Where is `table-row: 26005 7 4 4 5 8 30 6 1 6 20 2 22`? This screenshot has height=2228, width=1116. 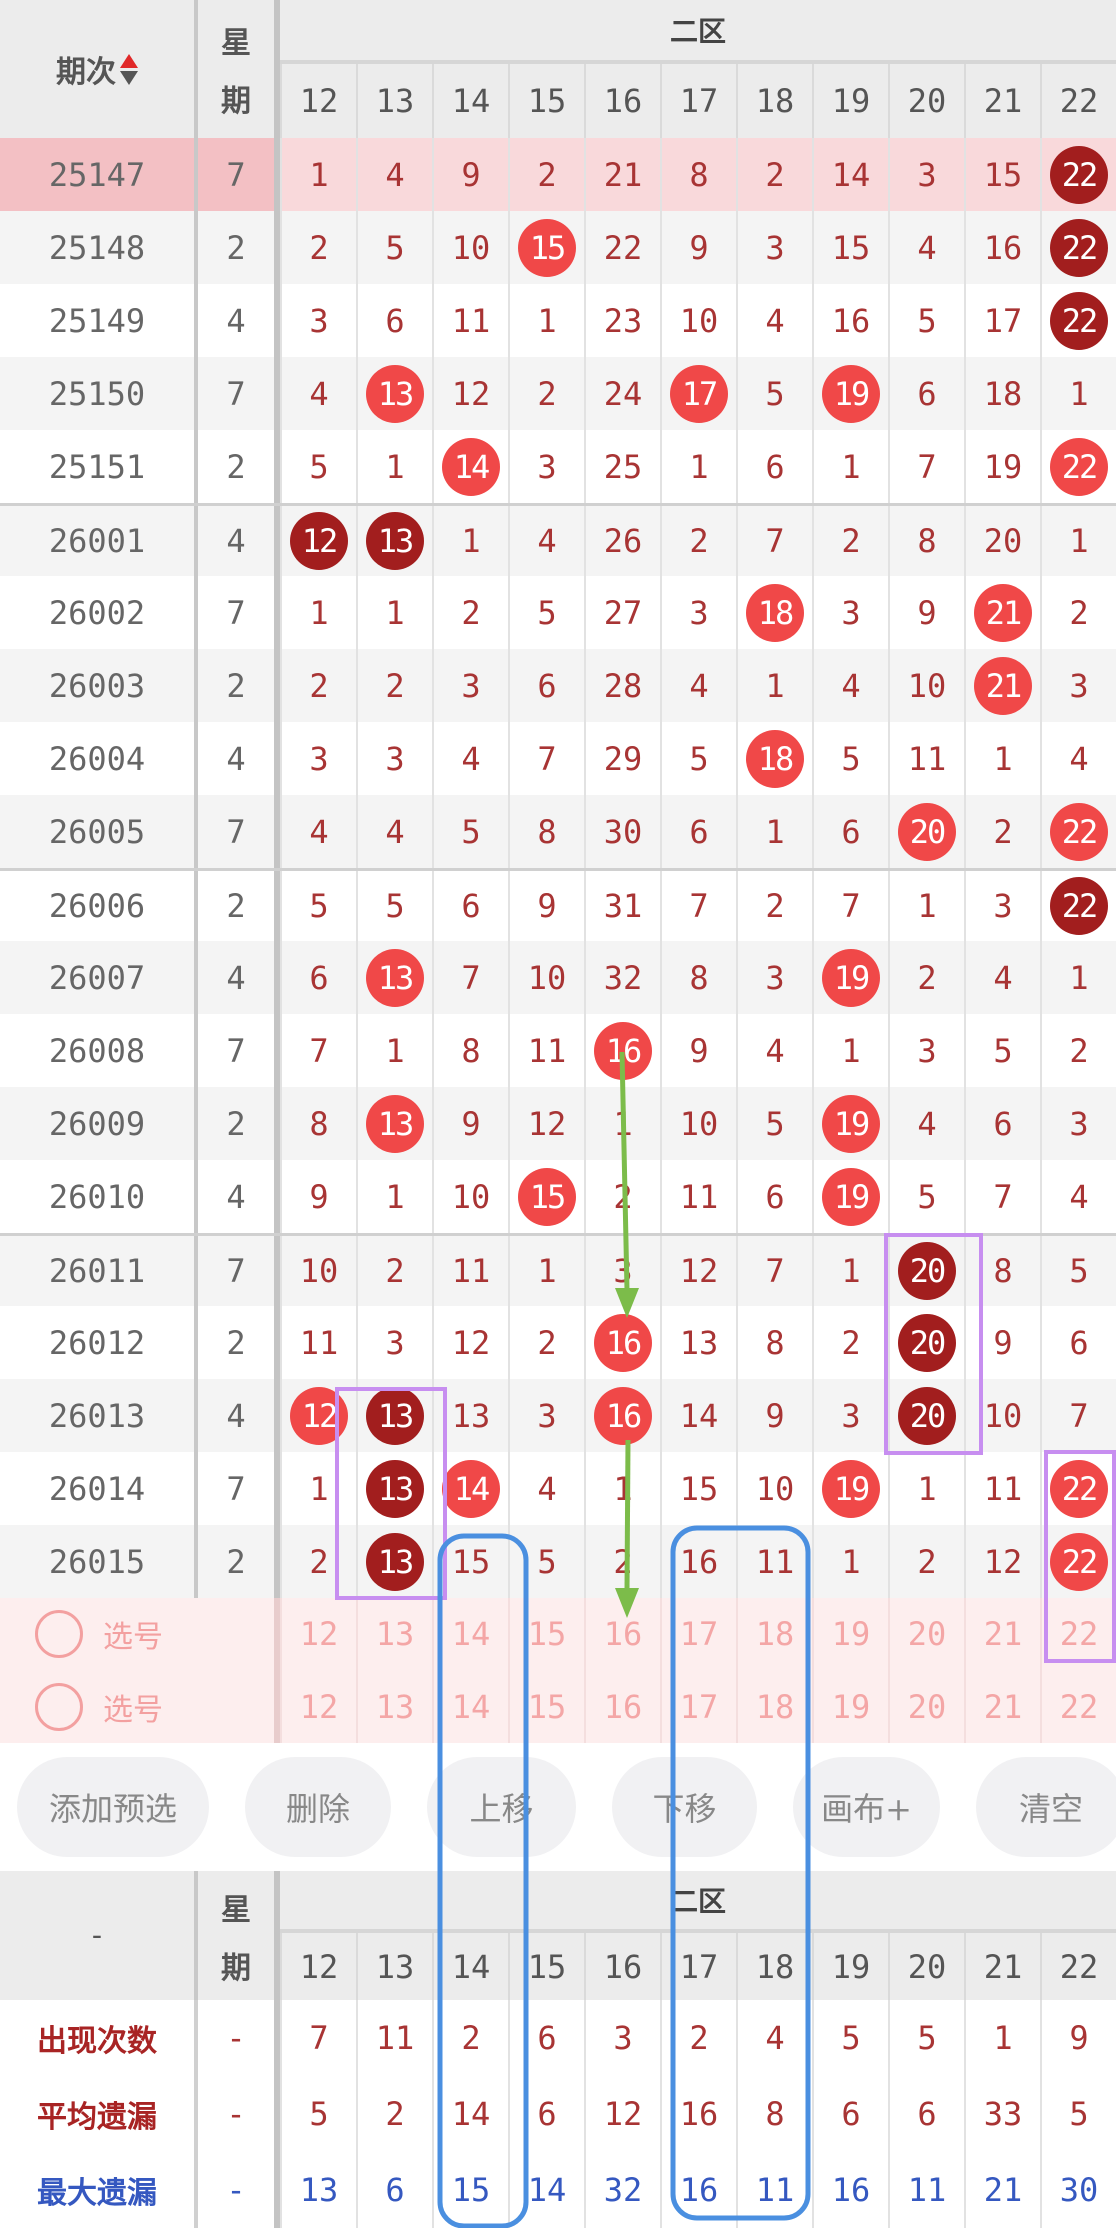
table-row: 26005 7 4 4 5 8 30 6 1 6 20 2 22 is located at coordinates (558, 831).